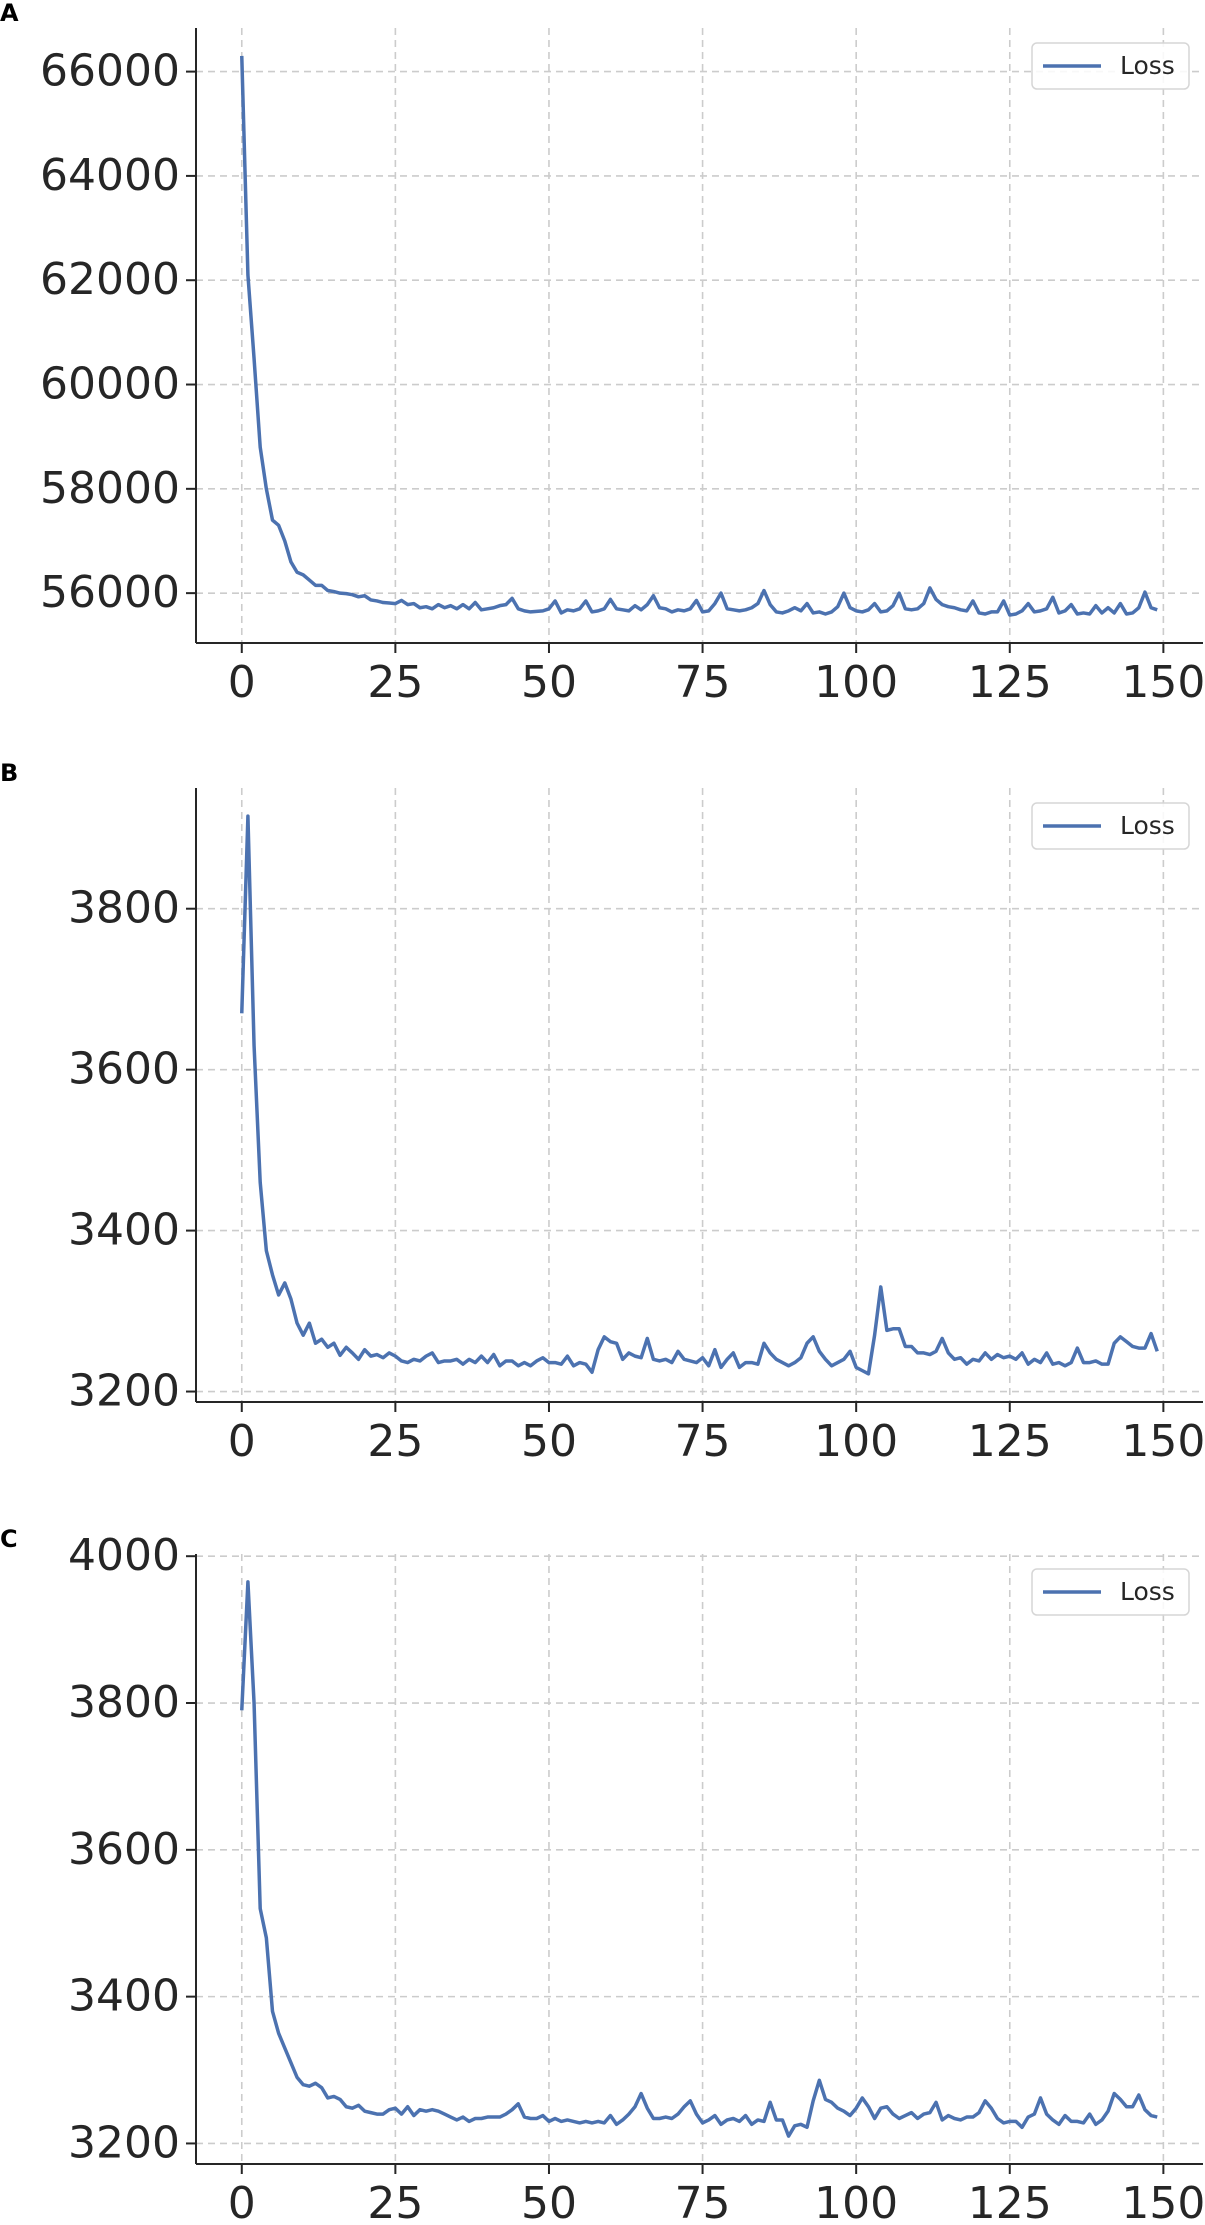  Describe the element at coordinates (110, 175) in the screenshot. I see `y-tick-label: 64000` at that location.